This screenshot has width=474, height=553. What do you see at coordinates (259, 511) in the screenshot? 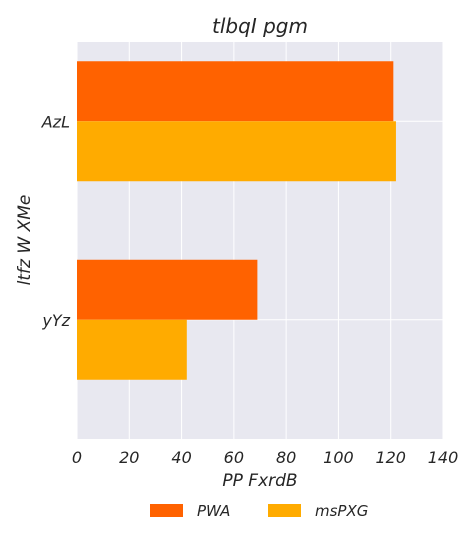
I see `legend: PWA msPXG` at bounding box center [259, 511].